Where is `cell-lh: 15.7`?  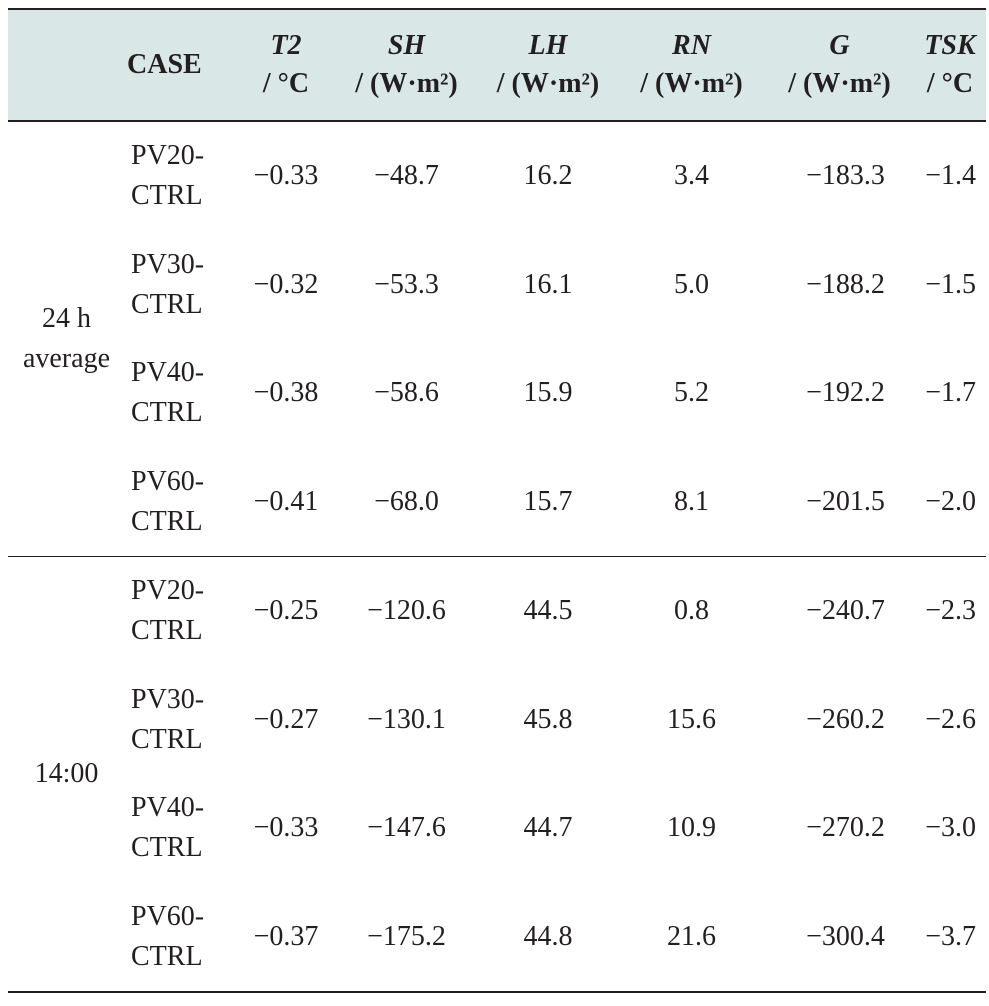 cell-lh: 15.7 is located at coordinates (548, 502).